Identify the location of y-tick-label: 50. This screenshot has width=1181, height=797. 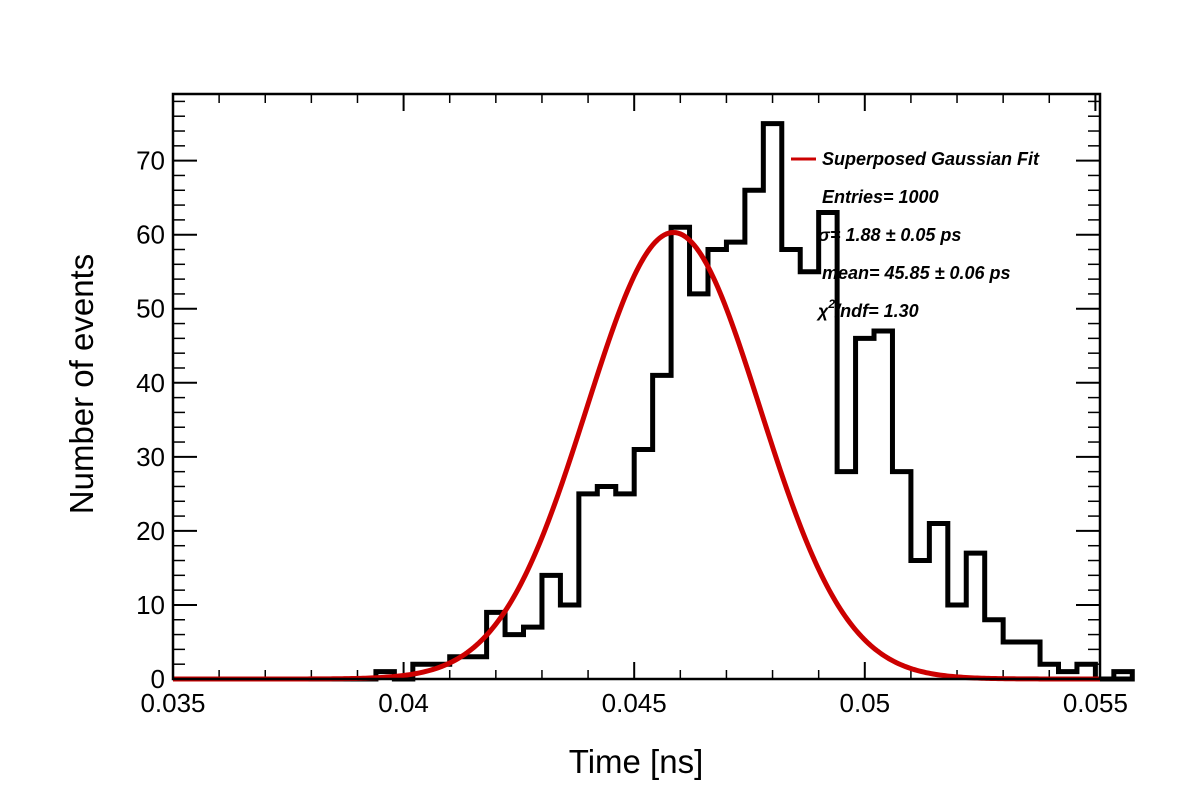
(150, 309).